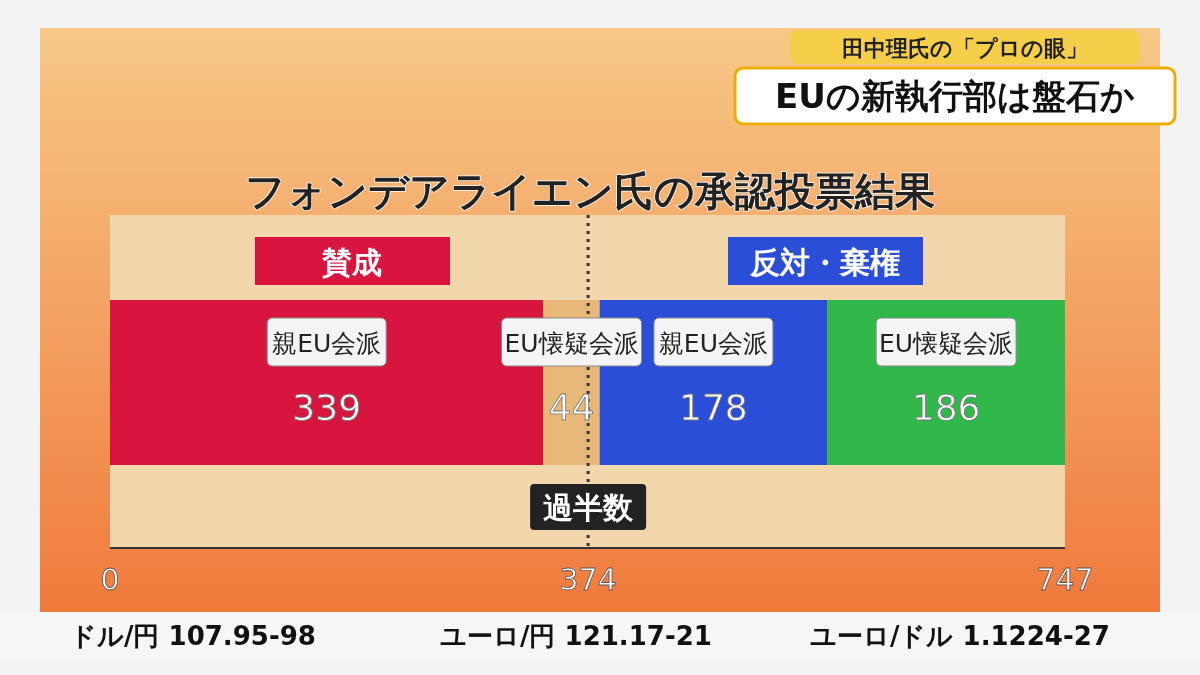 Image resolution: width=1200 pixels, height=675 pixels. What do you see at coordinates (1065, 579) in the screenshot?
I see `x-tick-label: 747` at bounding box center [1065, 579].